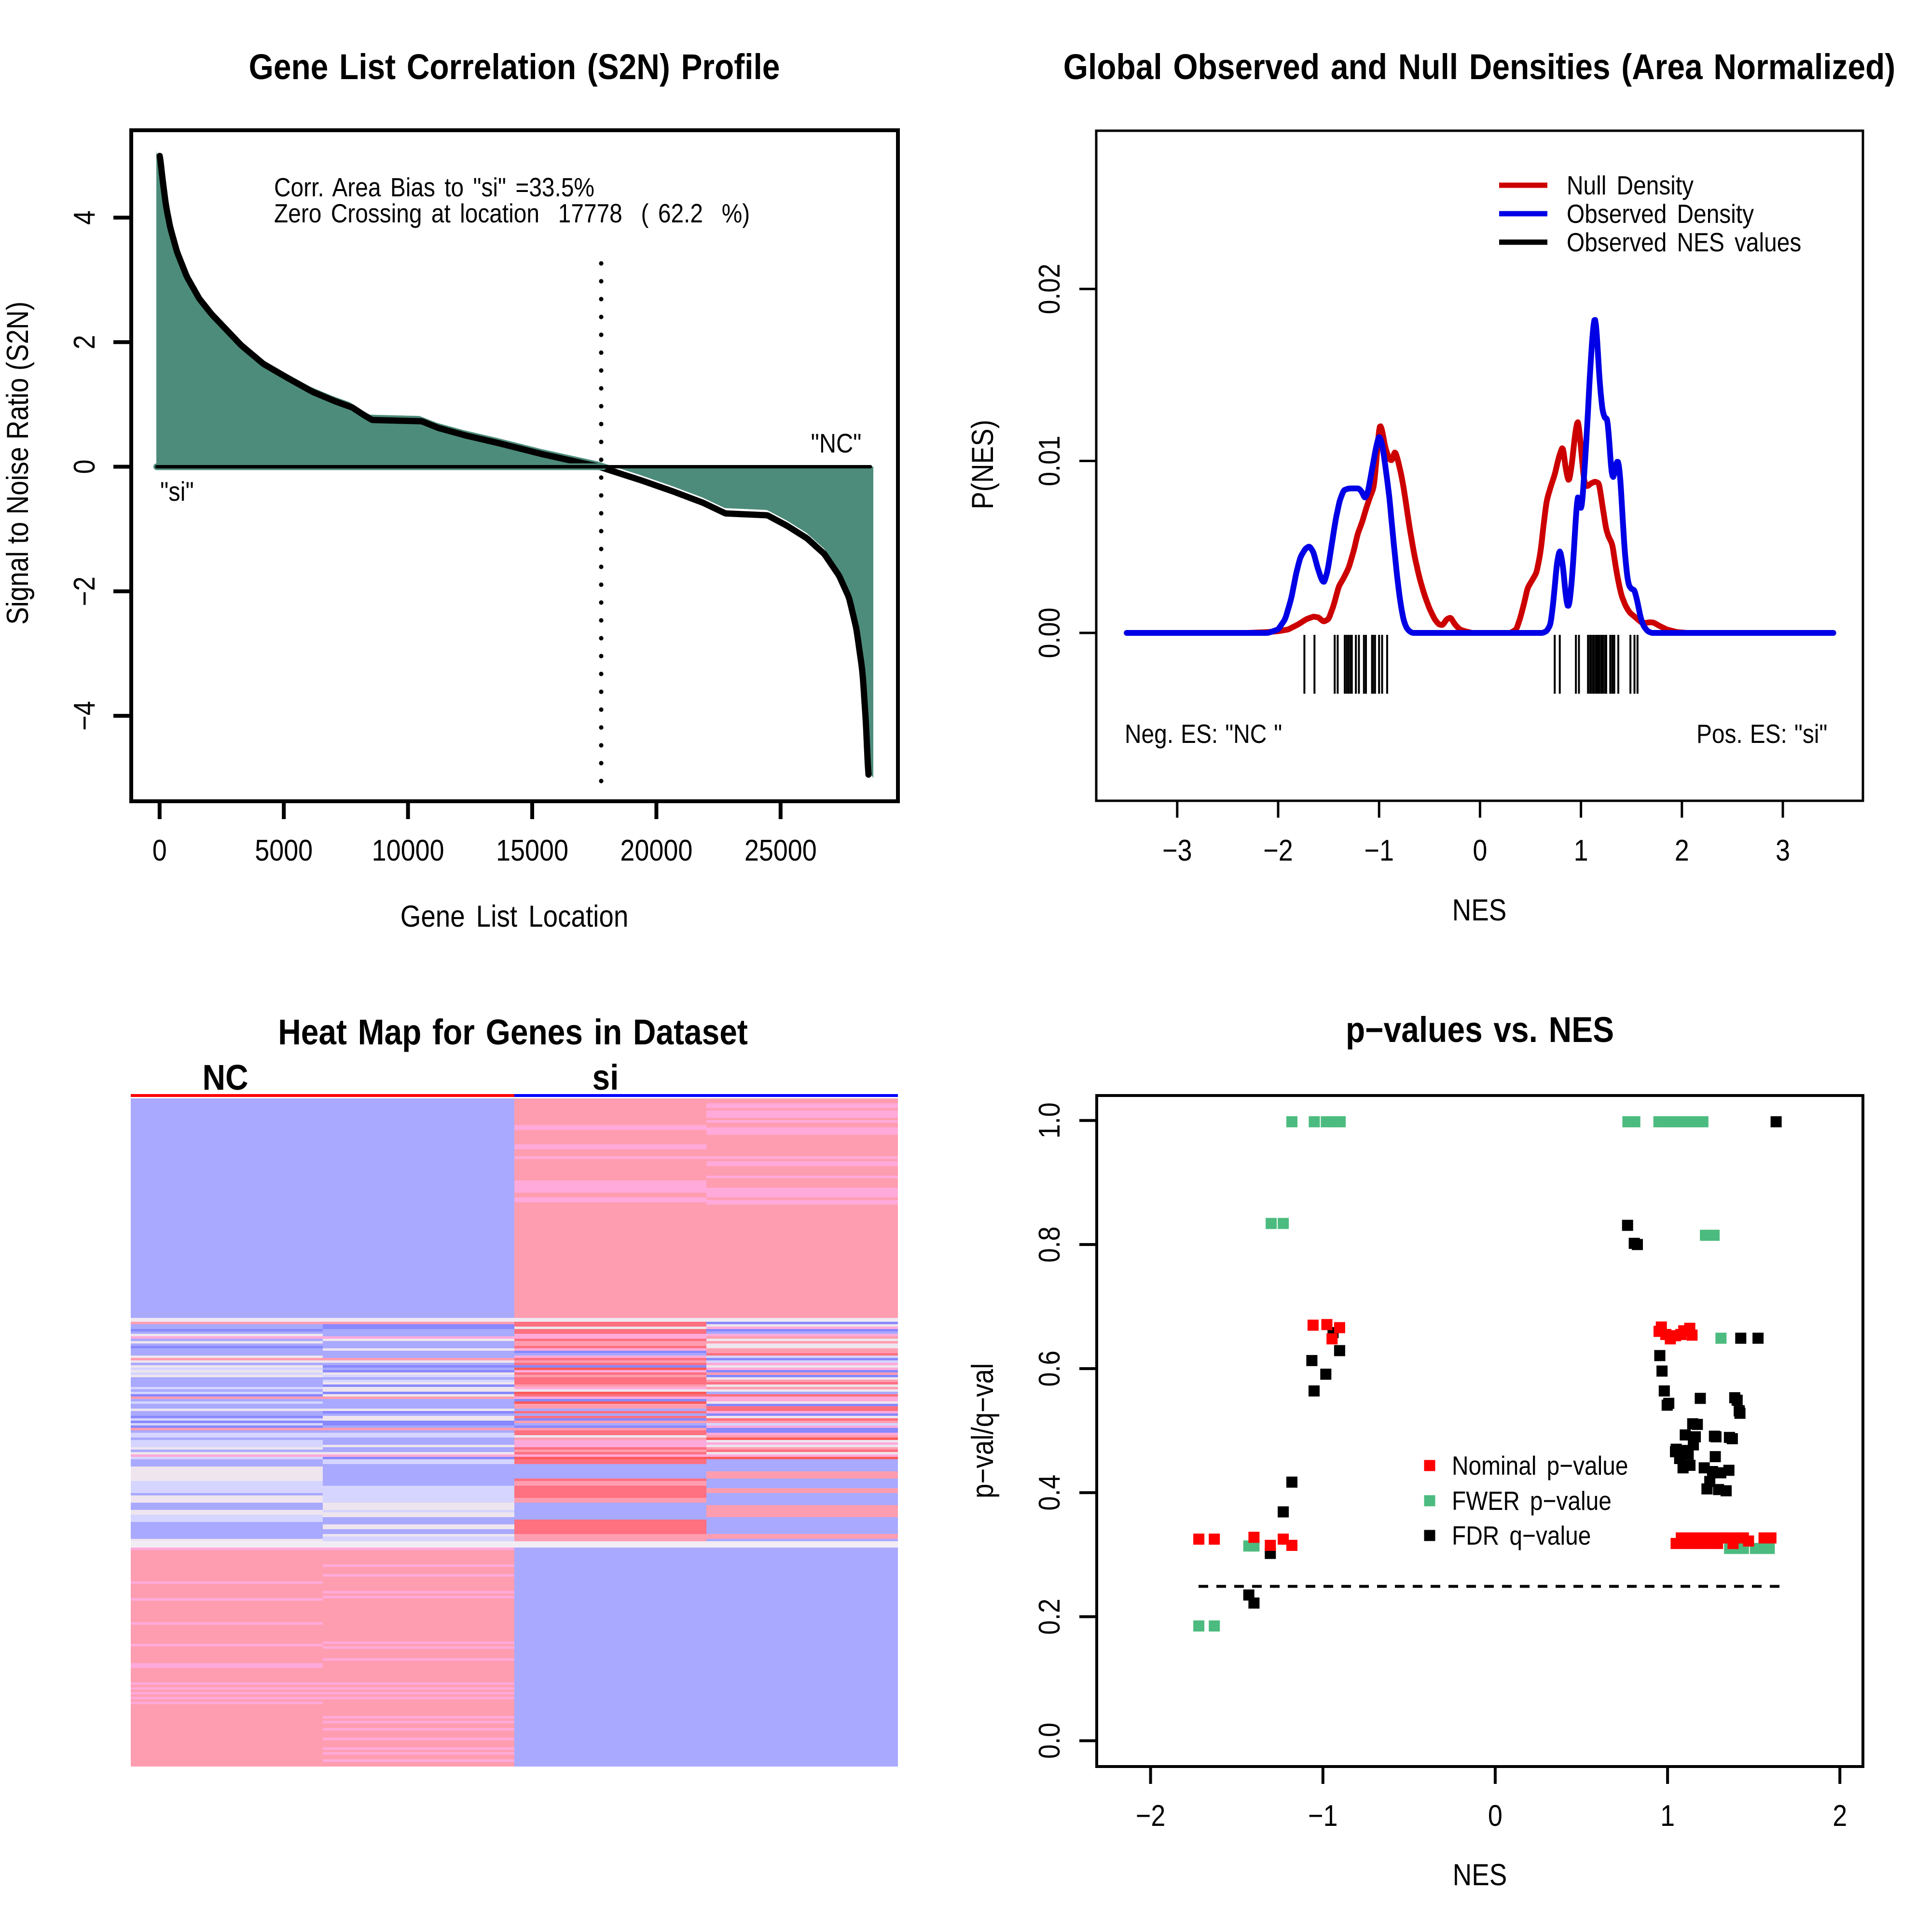 The image size is (1930, 1932). What do you see at coordinates (1480, 1030) in the screenshot?
I see `svg-text: p−values vs. NES` at bounding box center [1480, 1030].